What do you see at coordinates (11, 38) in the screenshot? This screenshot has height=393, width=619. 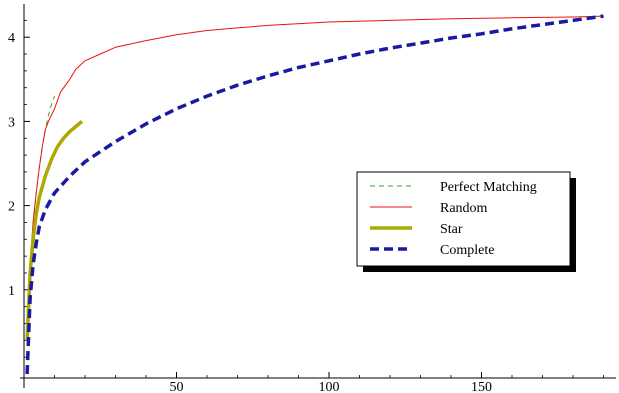 I see `y-tick-label: 4` at bounding box center [11, 38].